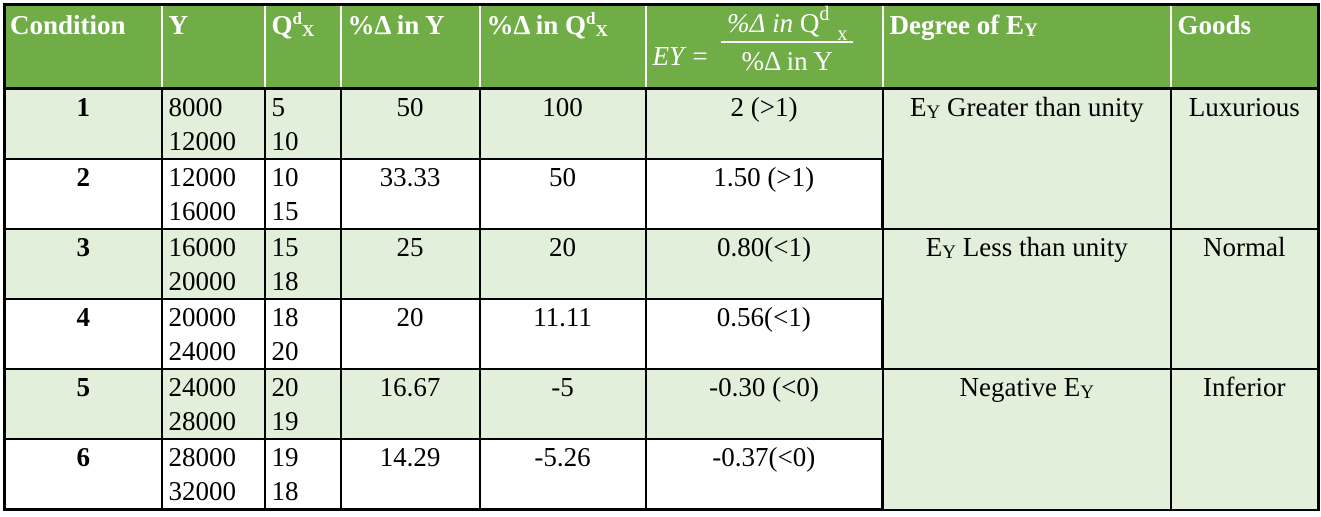 The height and width of the screenshot is (517, 1321). I want to click on header-pct-change-quantity: %Δ in QdX, so click(562, 46).